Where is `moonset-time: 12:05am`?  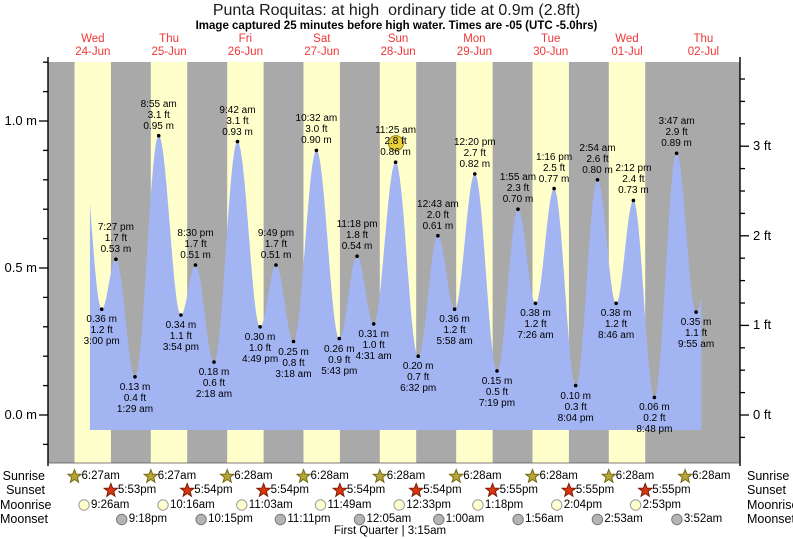 moonset-time: 12:05am is located at coordinates (389, 519).